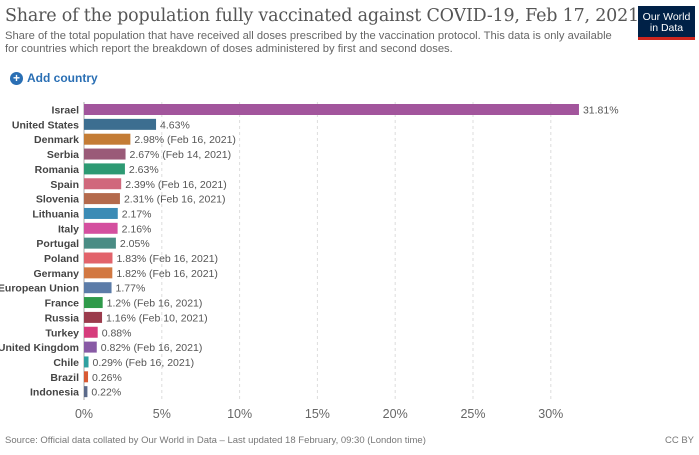 The image size is (699, 455). What do you see at coordinates (64, 185) in the screenshot?
I see `category-label: Spain` at bounding box center [64, 185].